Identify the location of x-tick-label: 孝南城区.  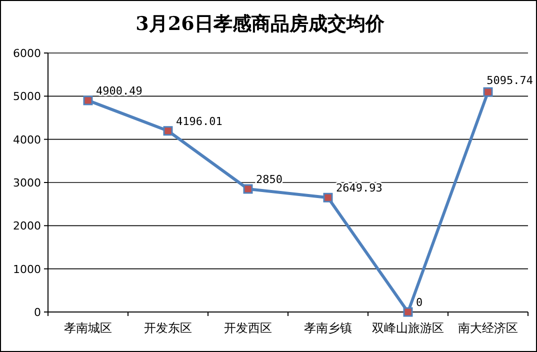
(88, 328).